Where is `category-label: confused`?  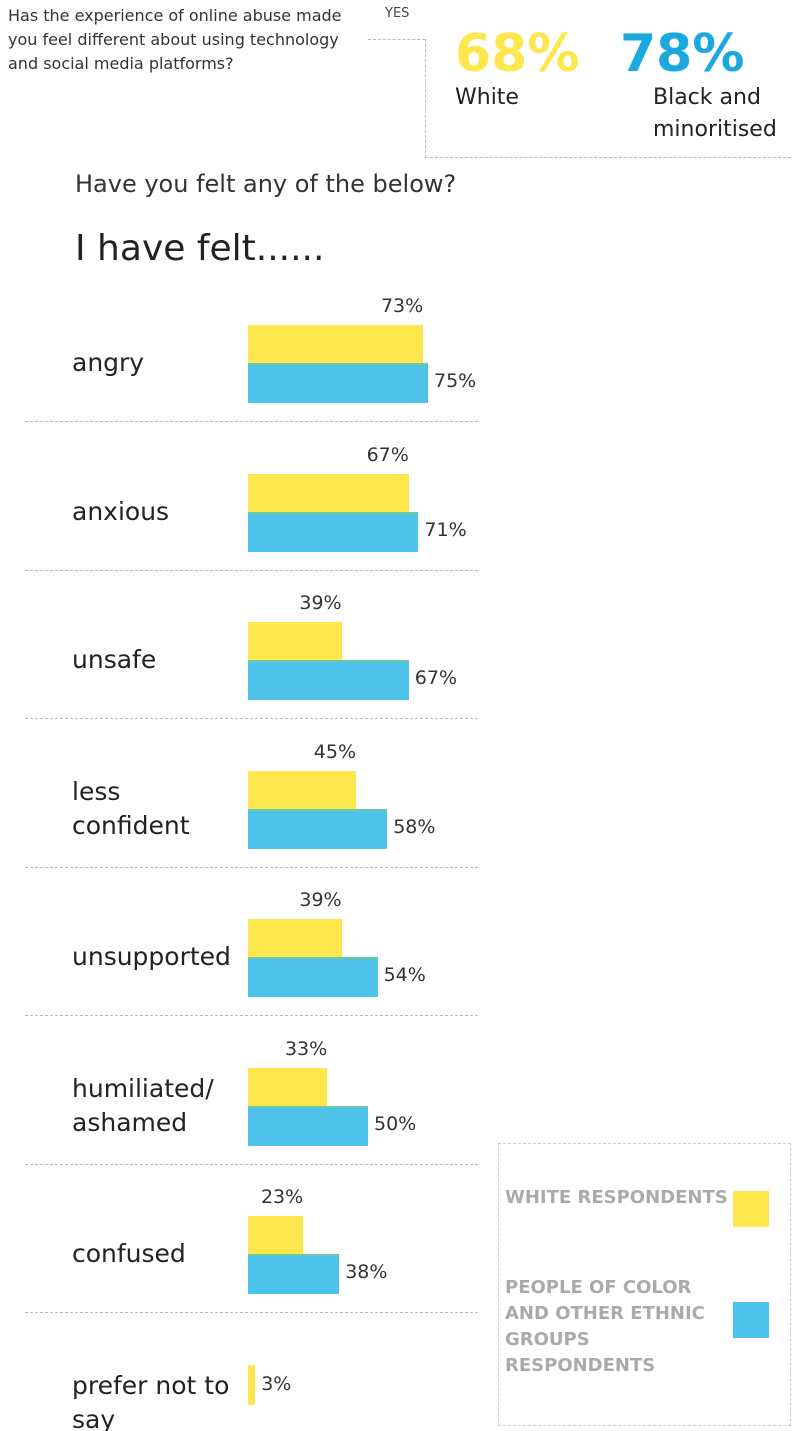
category-label: confused is located at coordinates (129, 1253).